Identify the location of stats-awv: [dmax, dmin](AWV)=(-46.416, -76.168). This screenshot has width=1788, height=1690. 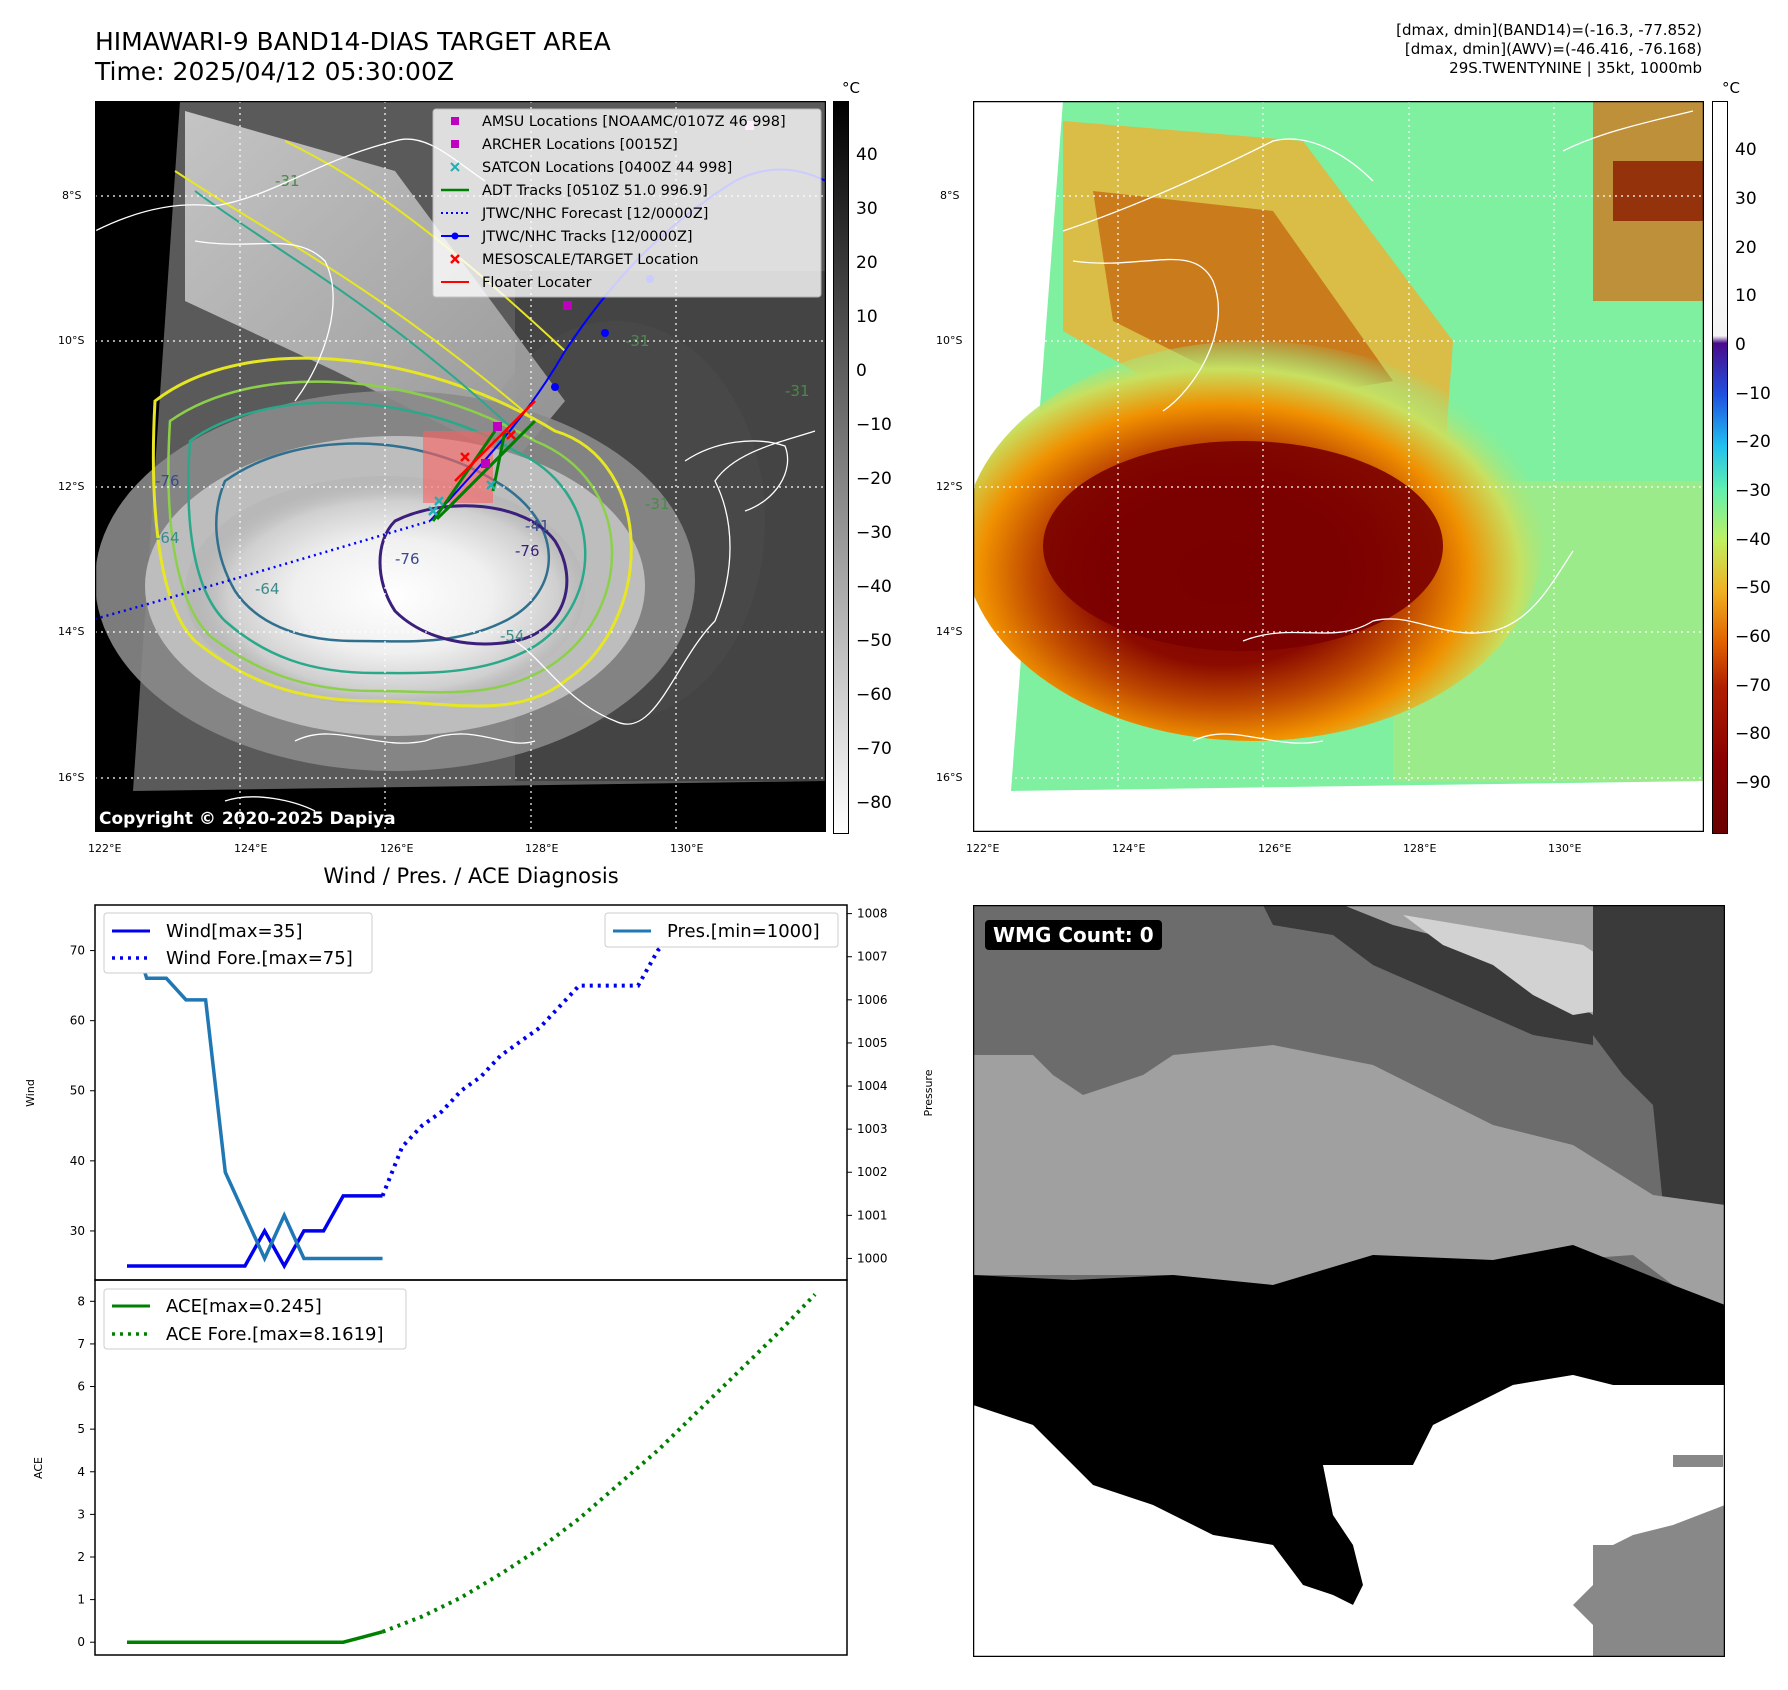
(1553, 49).